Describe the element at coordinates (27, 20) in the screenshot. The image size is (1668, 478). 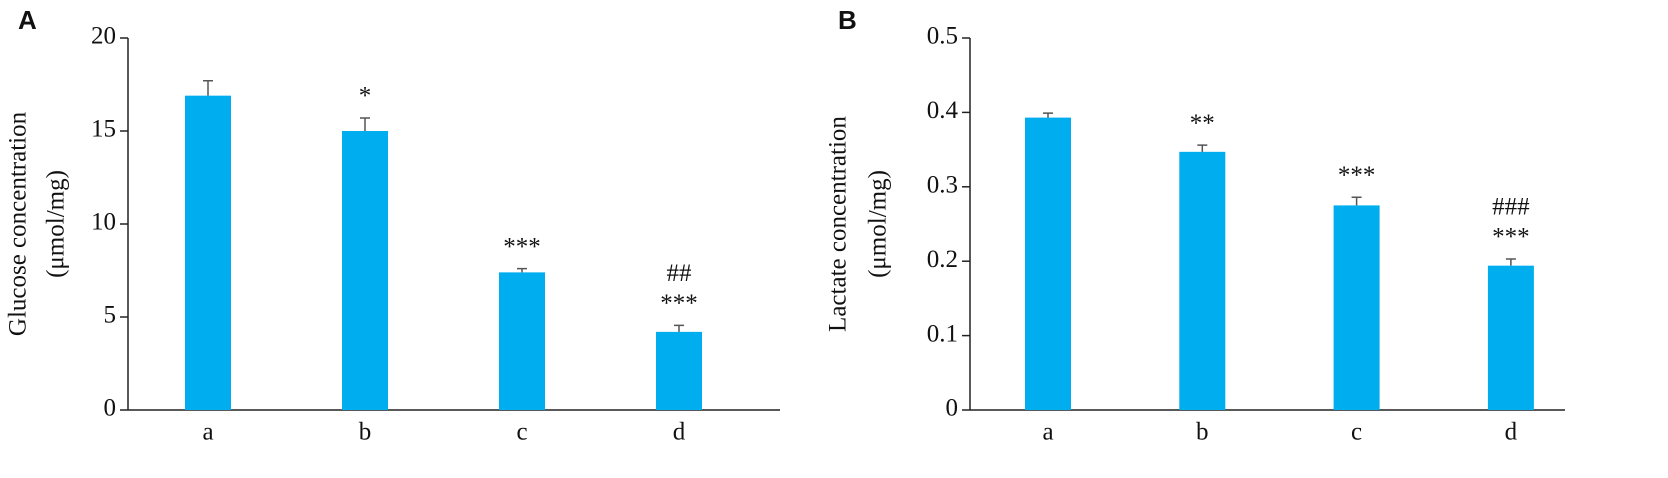
I see `panel-label: A` at that location.